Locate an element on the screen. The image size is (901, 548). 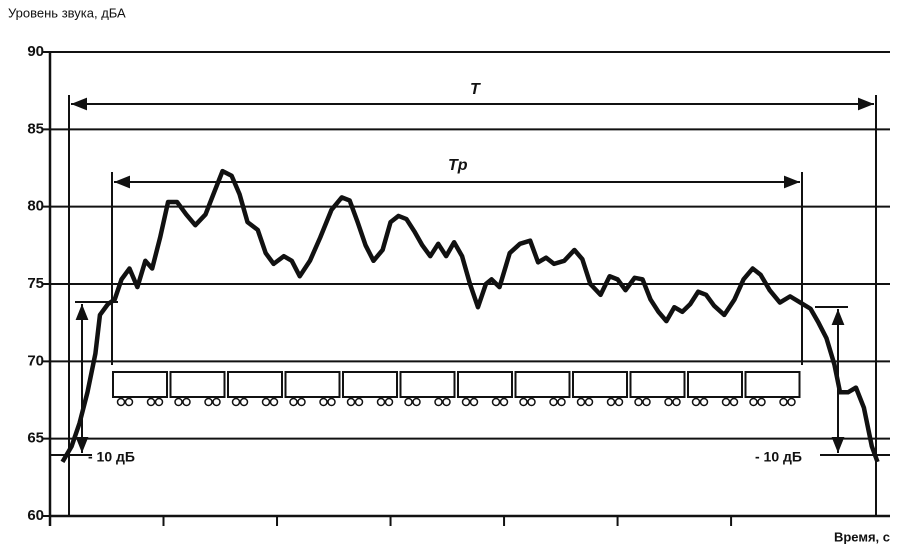
train is located at coordinates (456, 389).